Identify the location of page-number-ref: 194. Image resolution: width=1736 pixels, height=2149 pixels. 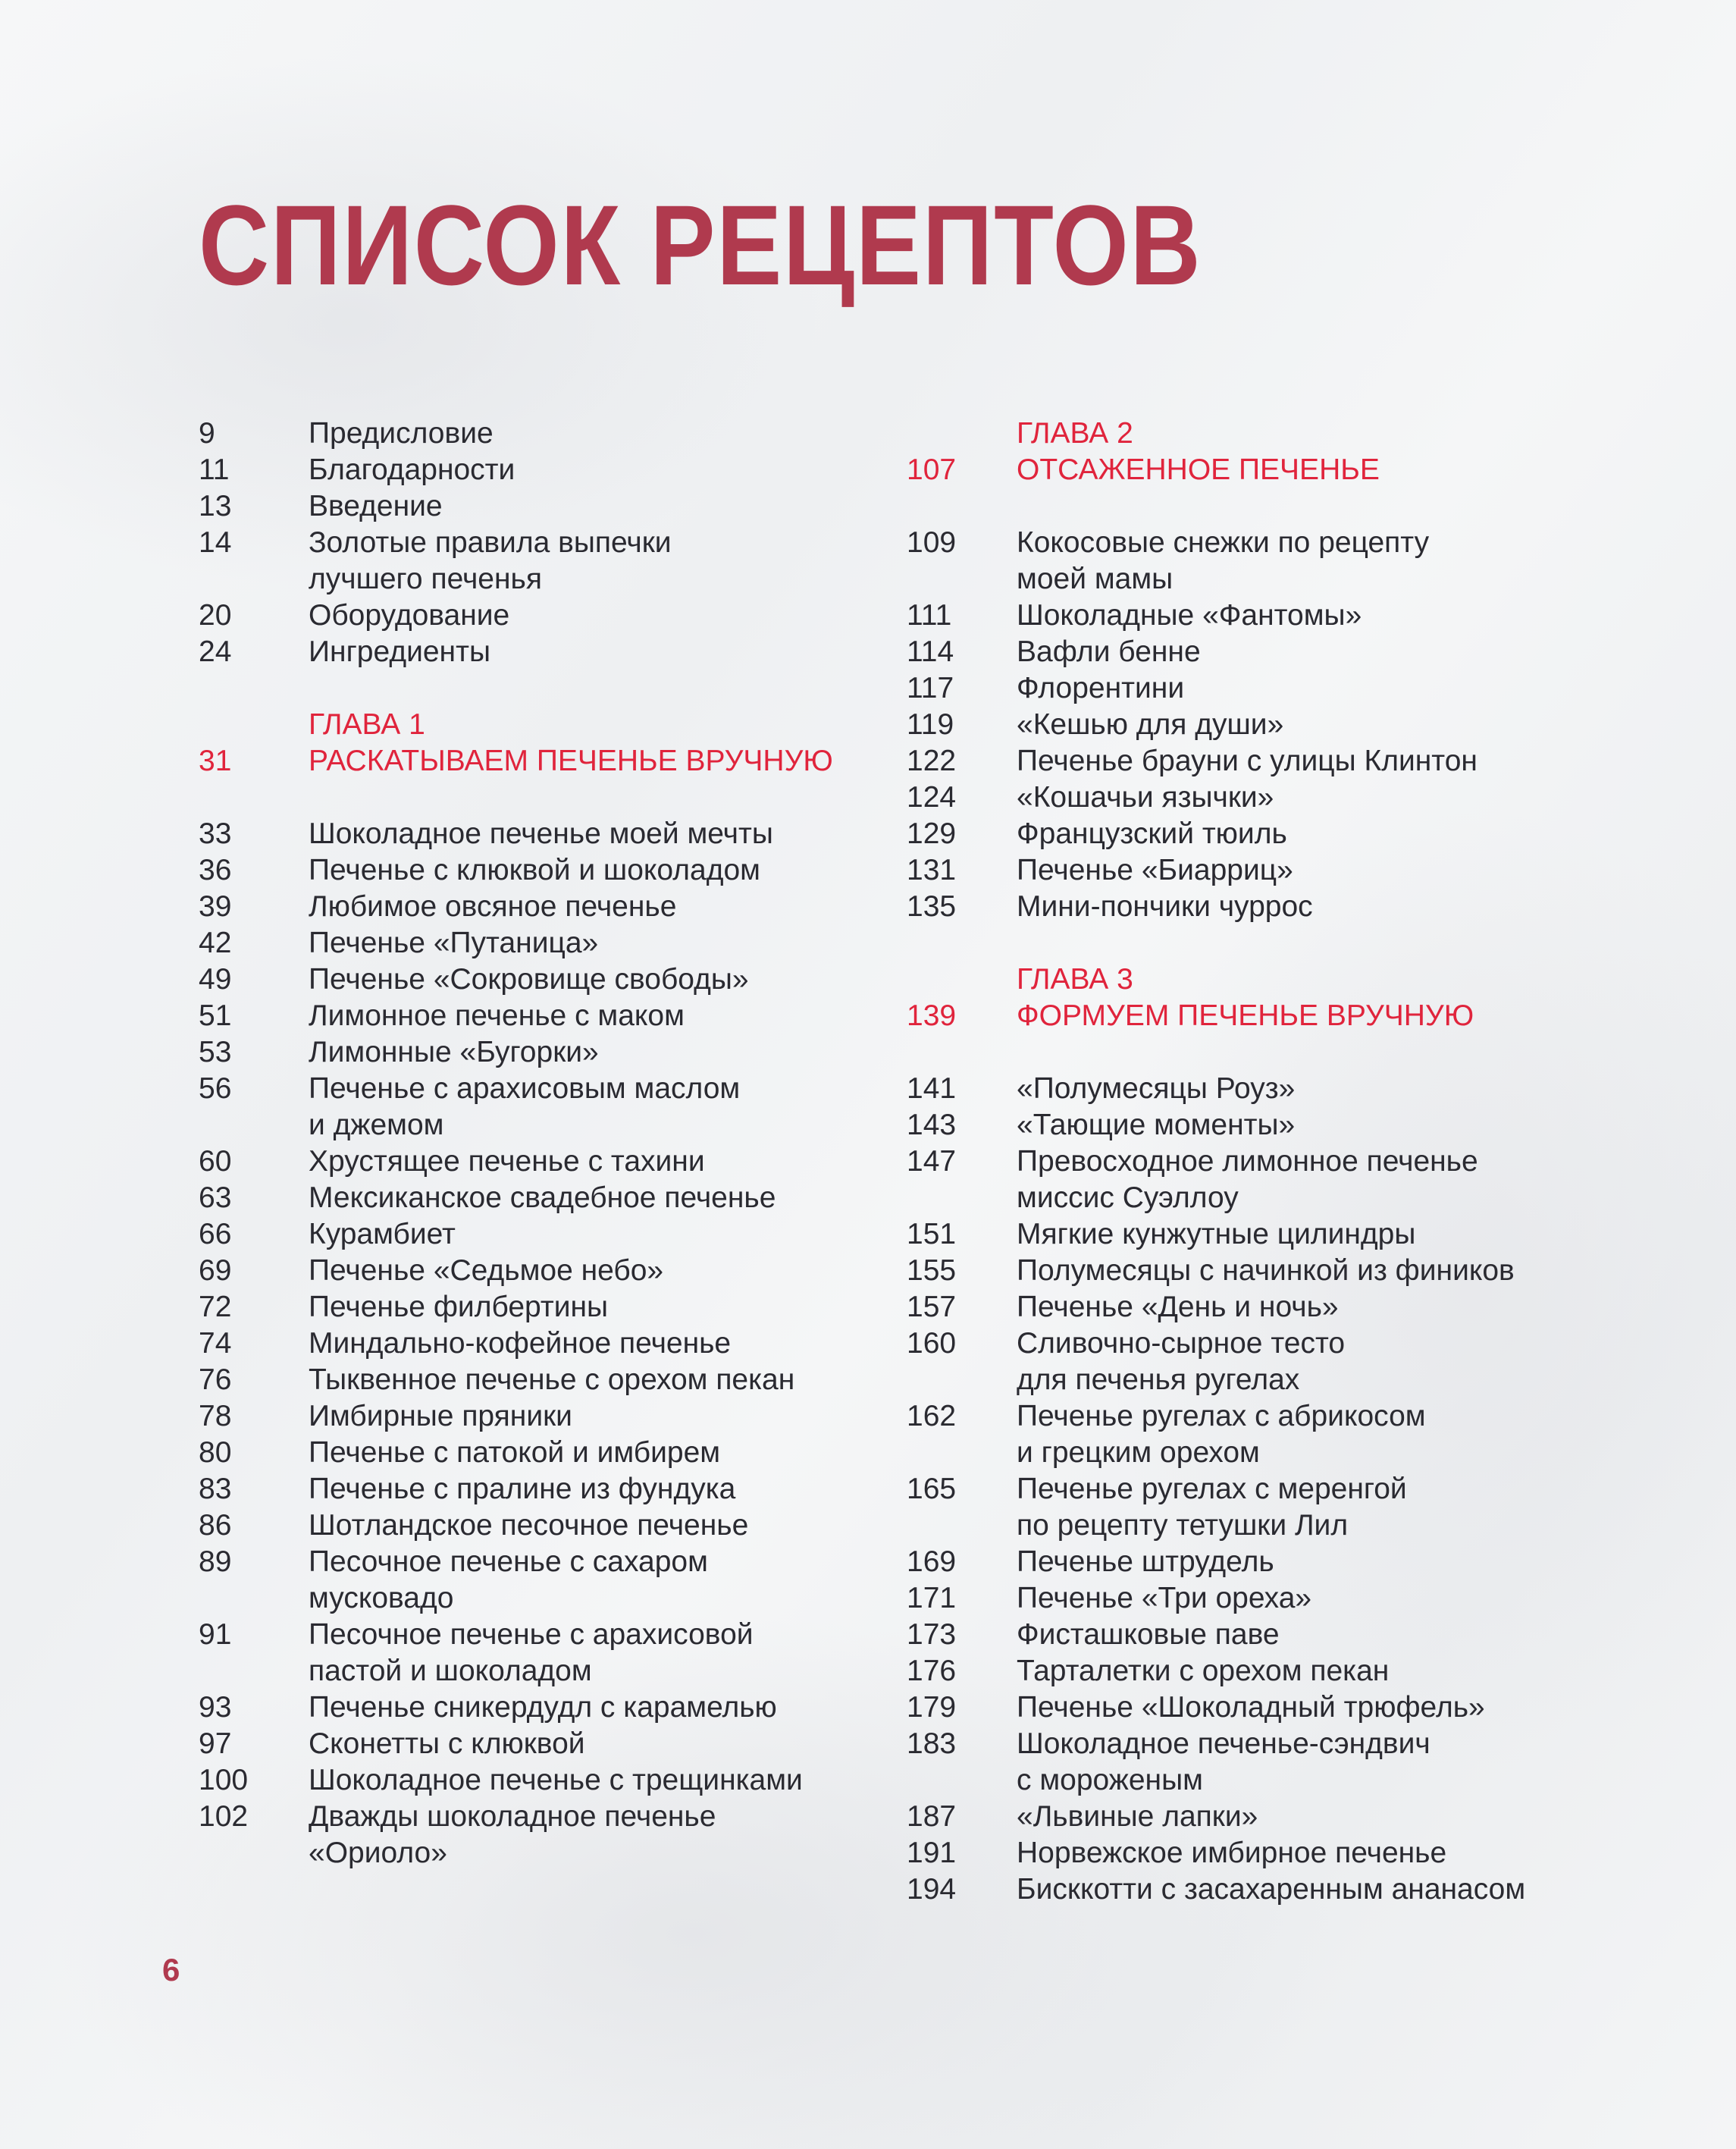
(932, 1890).